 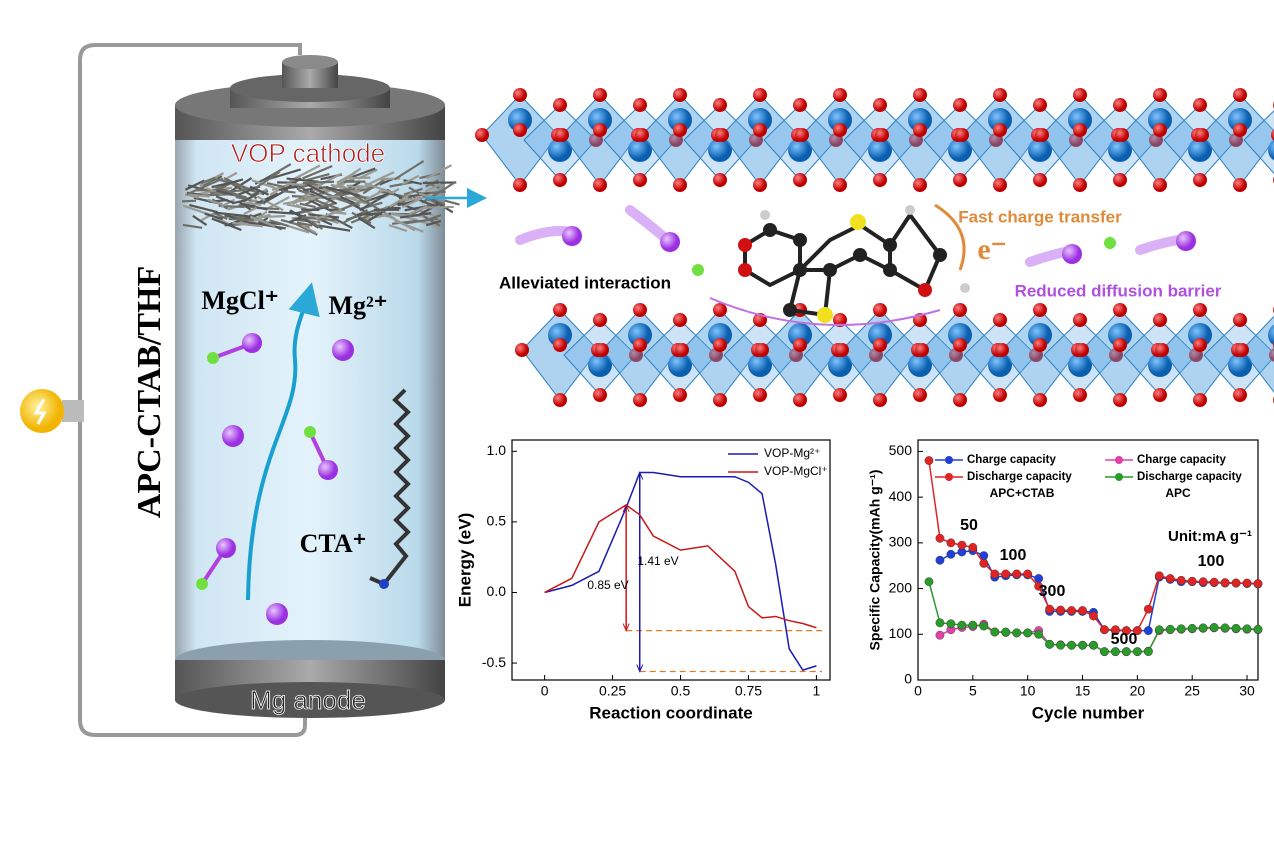 What do you see at coordinates (1189, 477) in the screenshot?
I see `legend-label: Discharge capacity` at bounding box center [1189, 477].